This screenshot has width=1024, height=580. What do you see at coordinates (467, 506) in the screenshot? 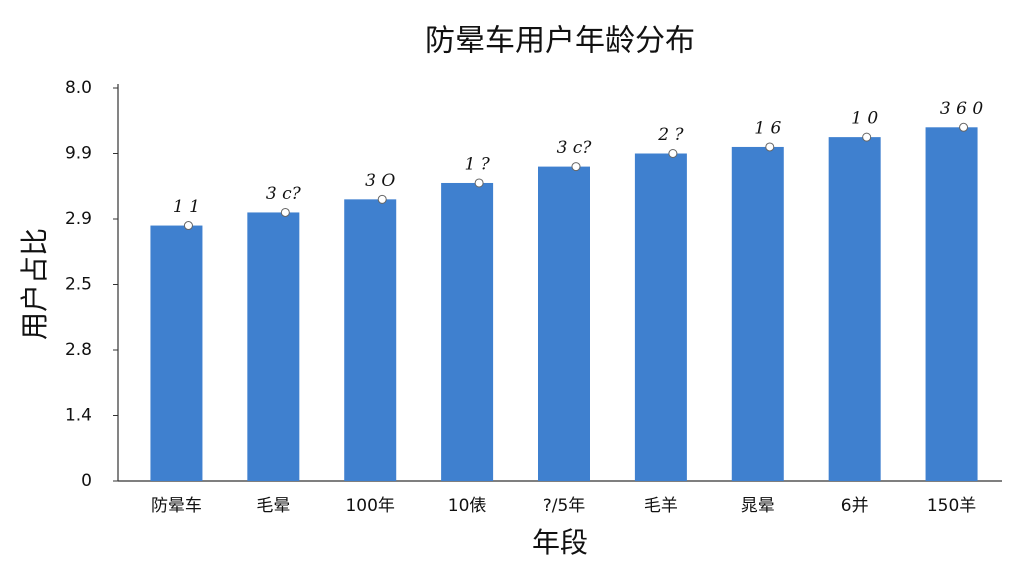
I see `x-tick-label: 10俵` at bounding box center [467, 506].